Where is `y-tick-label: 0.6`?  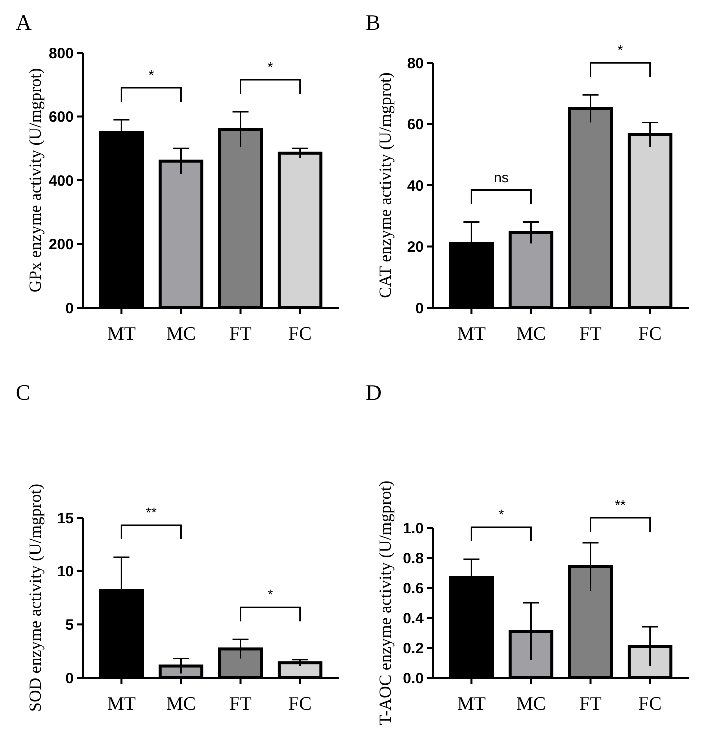 y-tick-label: 0.6 is located at coordinates (413, 589).